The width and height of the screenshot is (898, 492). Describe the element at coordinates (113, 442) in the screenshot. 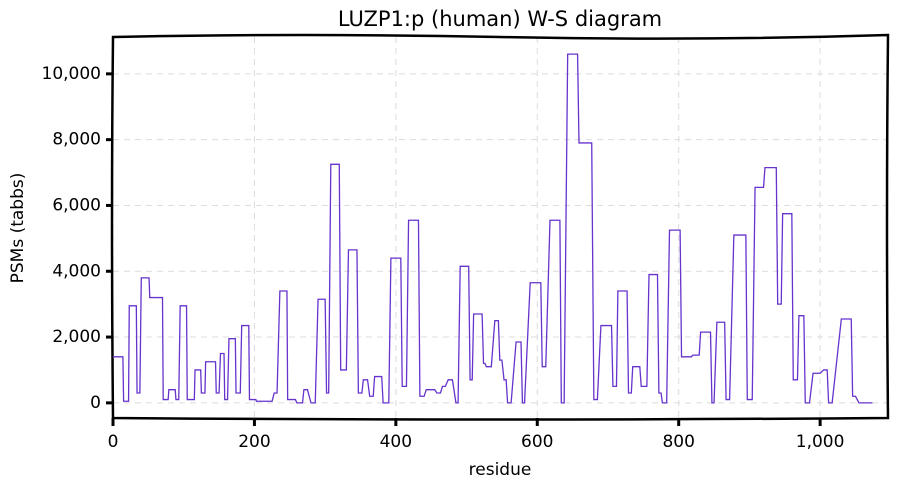

I see `x-tick-label: 0` at that location.